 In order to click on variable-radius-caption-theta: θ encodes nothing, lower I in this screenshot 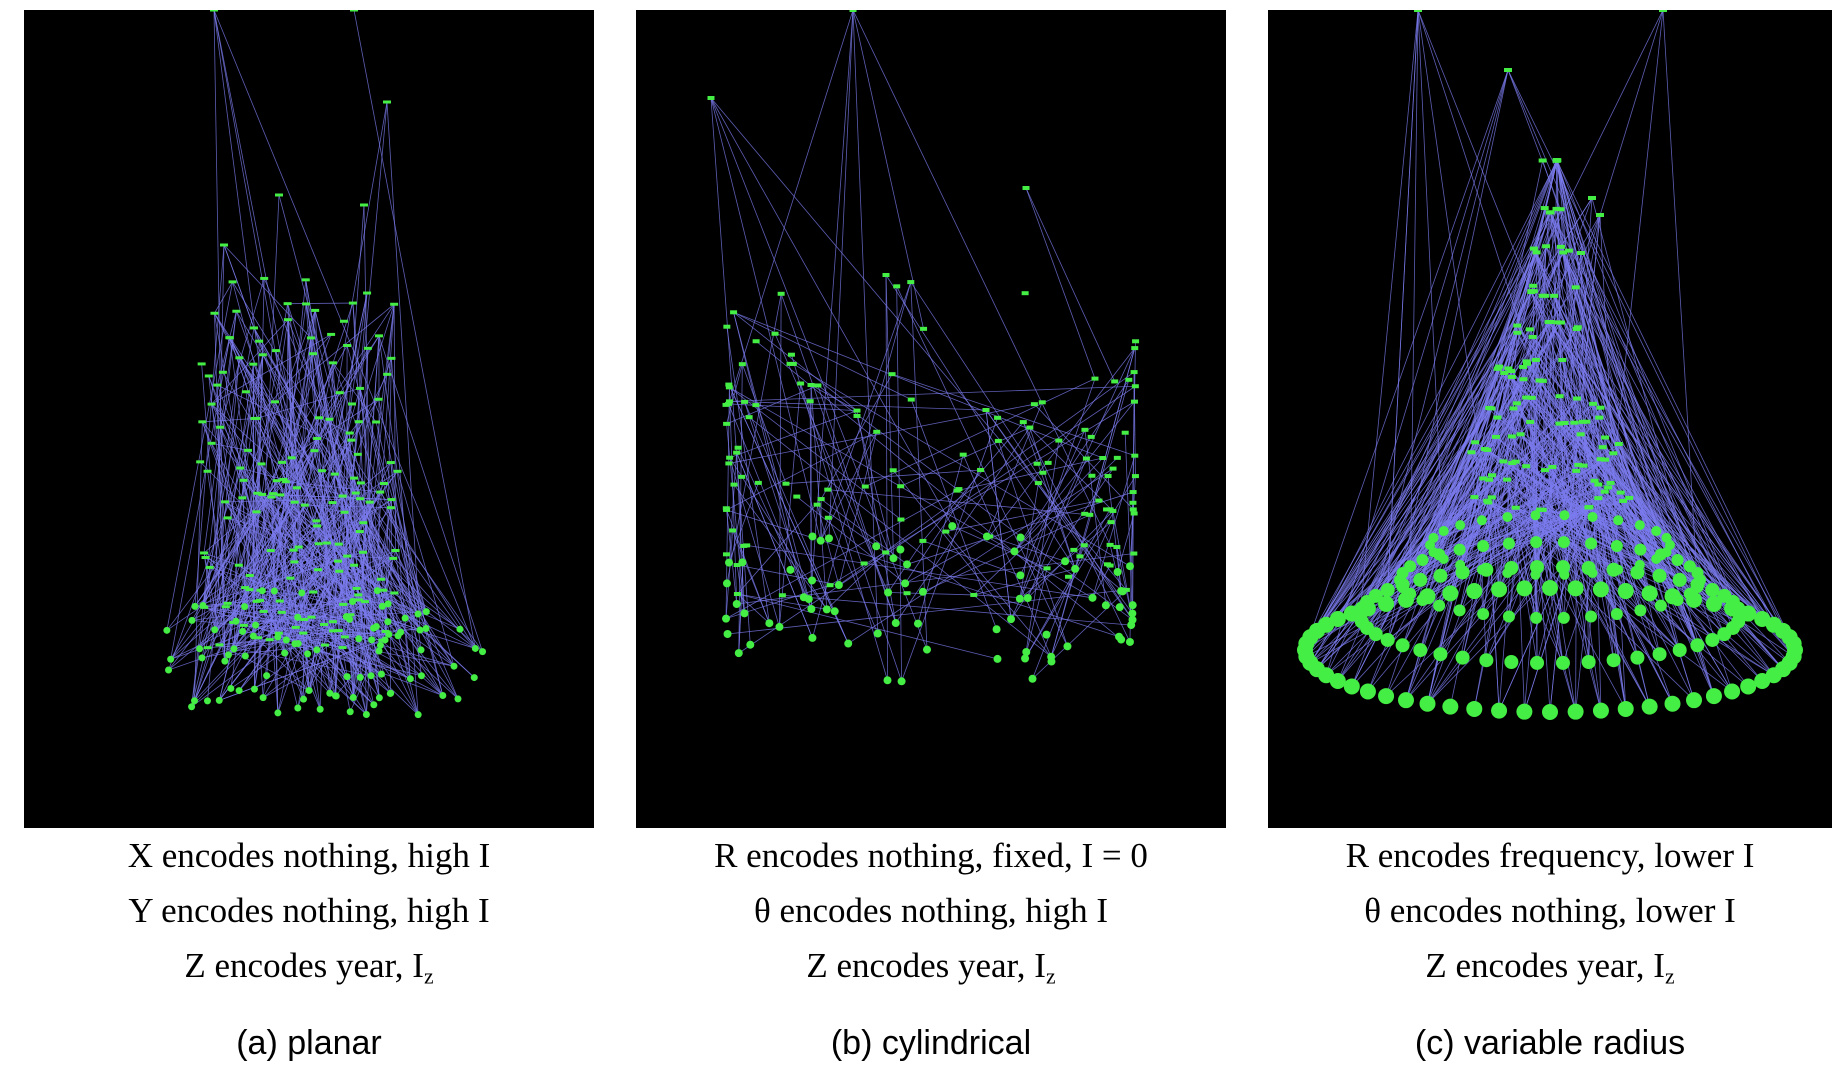, I will do `click(1550, 910)`.